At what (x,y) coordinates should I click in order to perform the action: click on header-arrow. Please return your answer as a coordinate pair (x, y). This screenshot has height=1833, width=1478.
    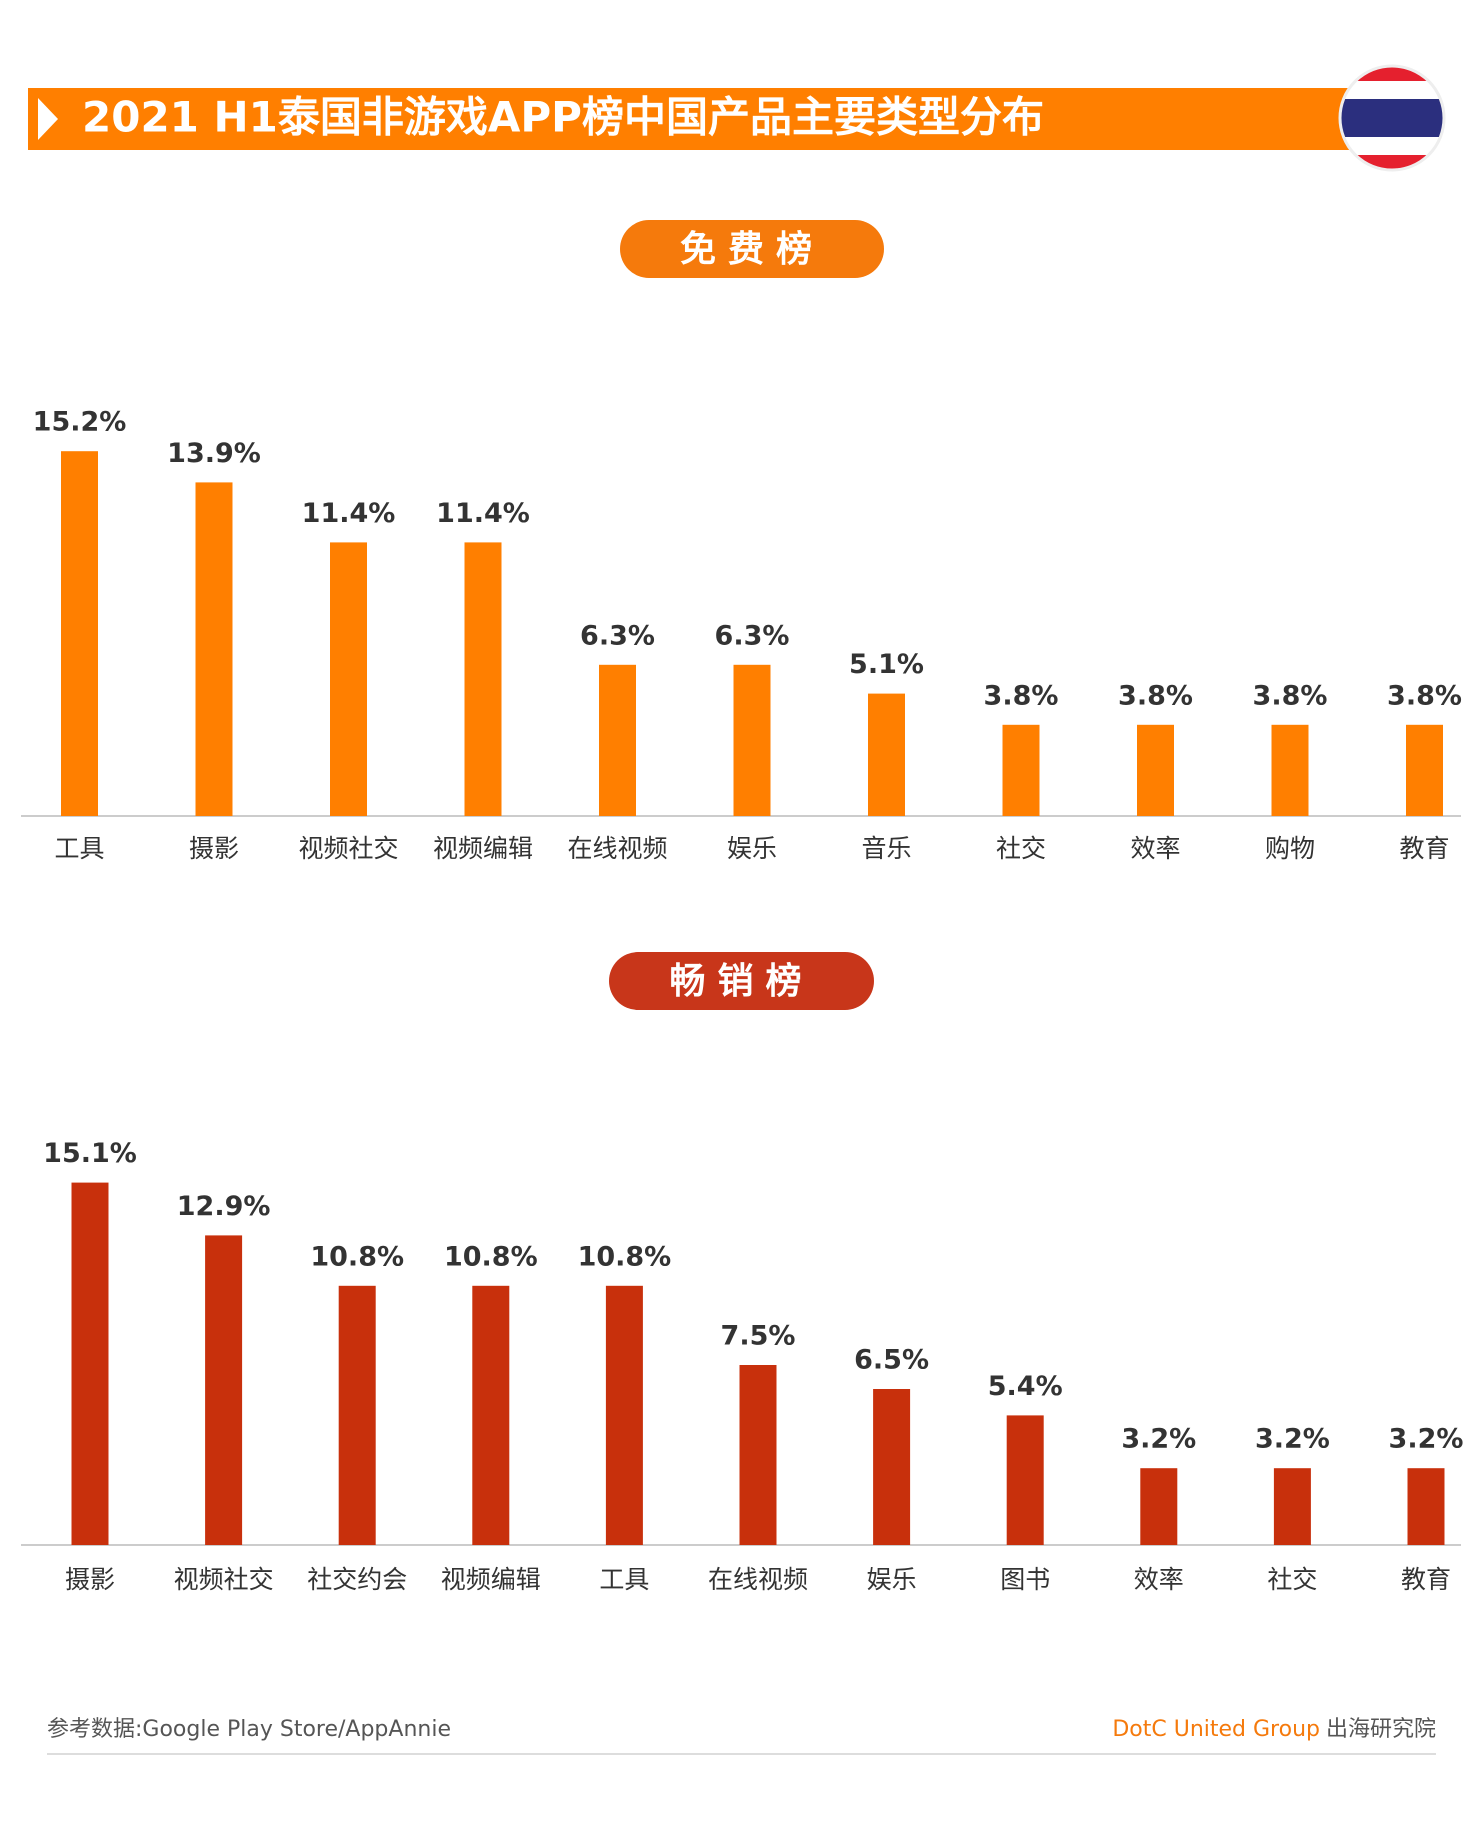
    Looking at the image, I should click on (48, 119).